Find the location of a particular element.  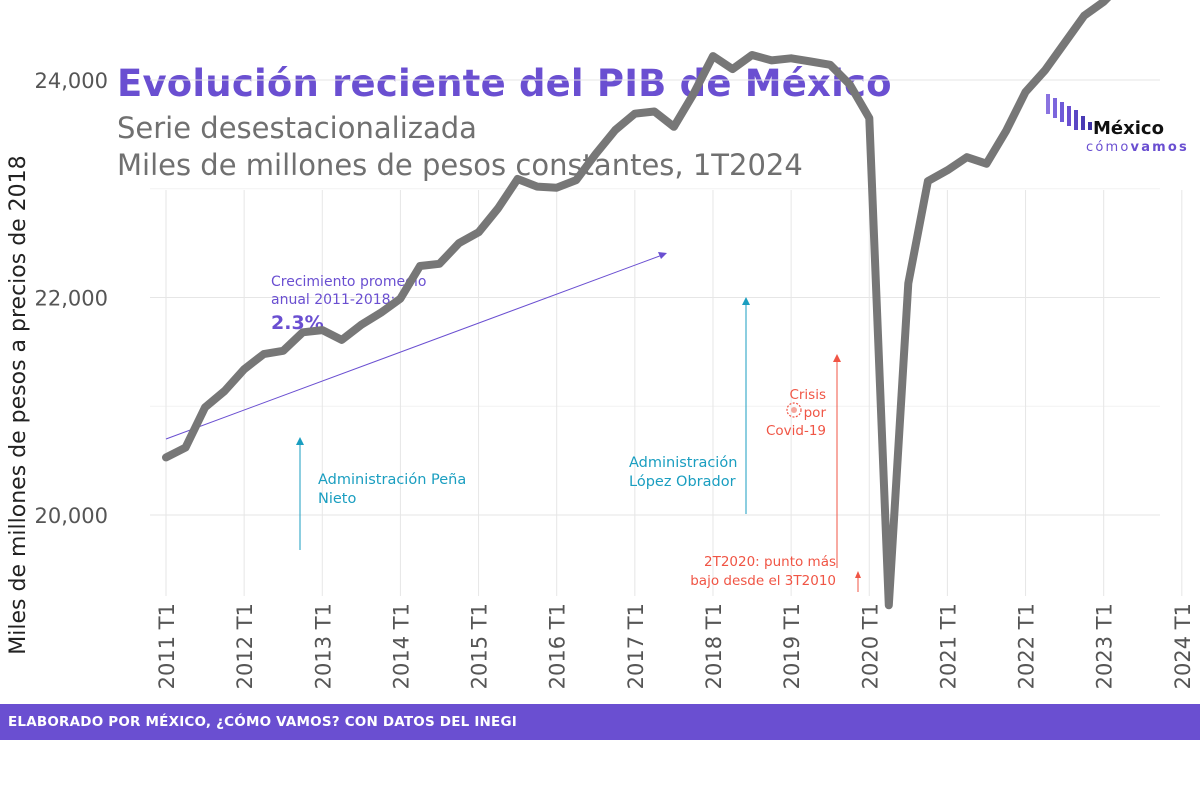

y-tick-label: 20,000 is located at coordinates (71, 516).